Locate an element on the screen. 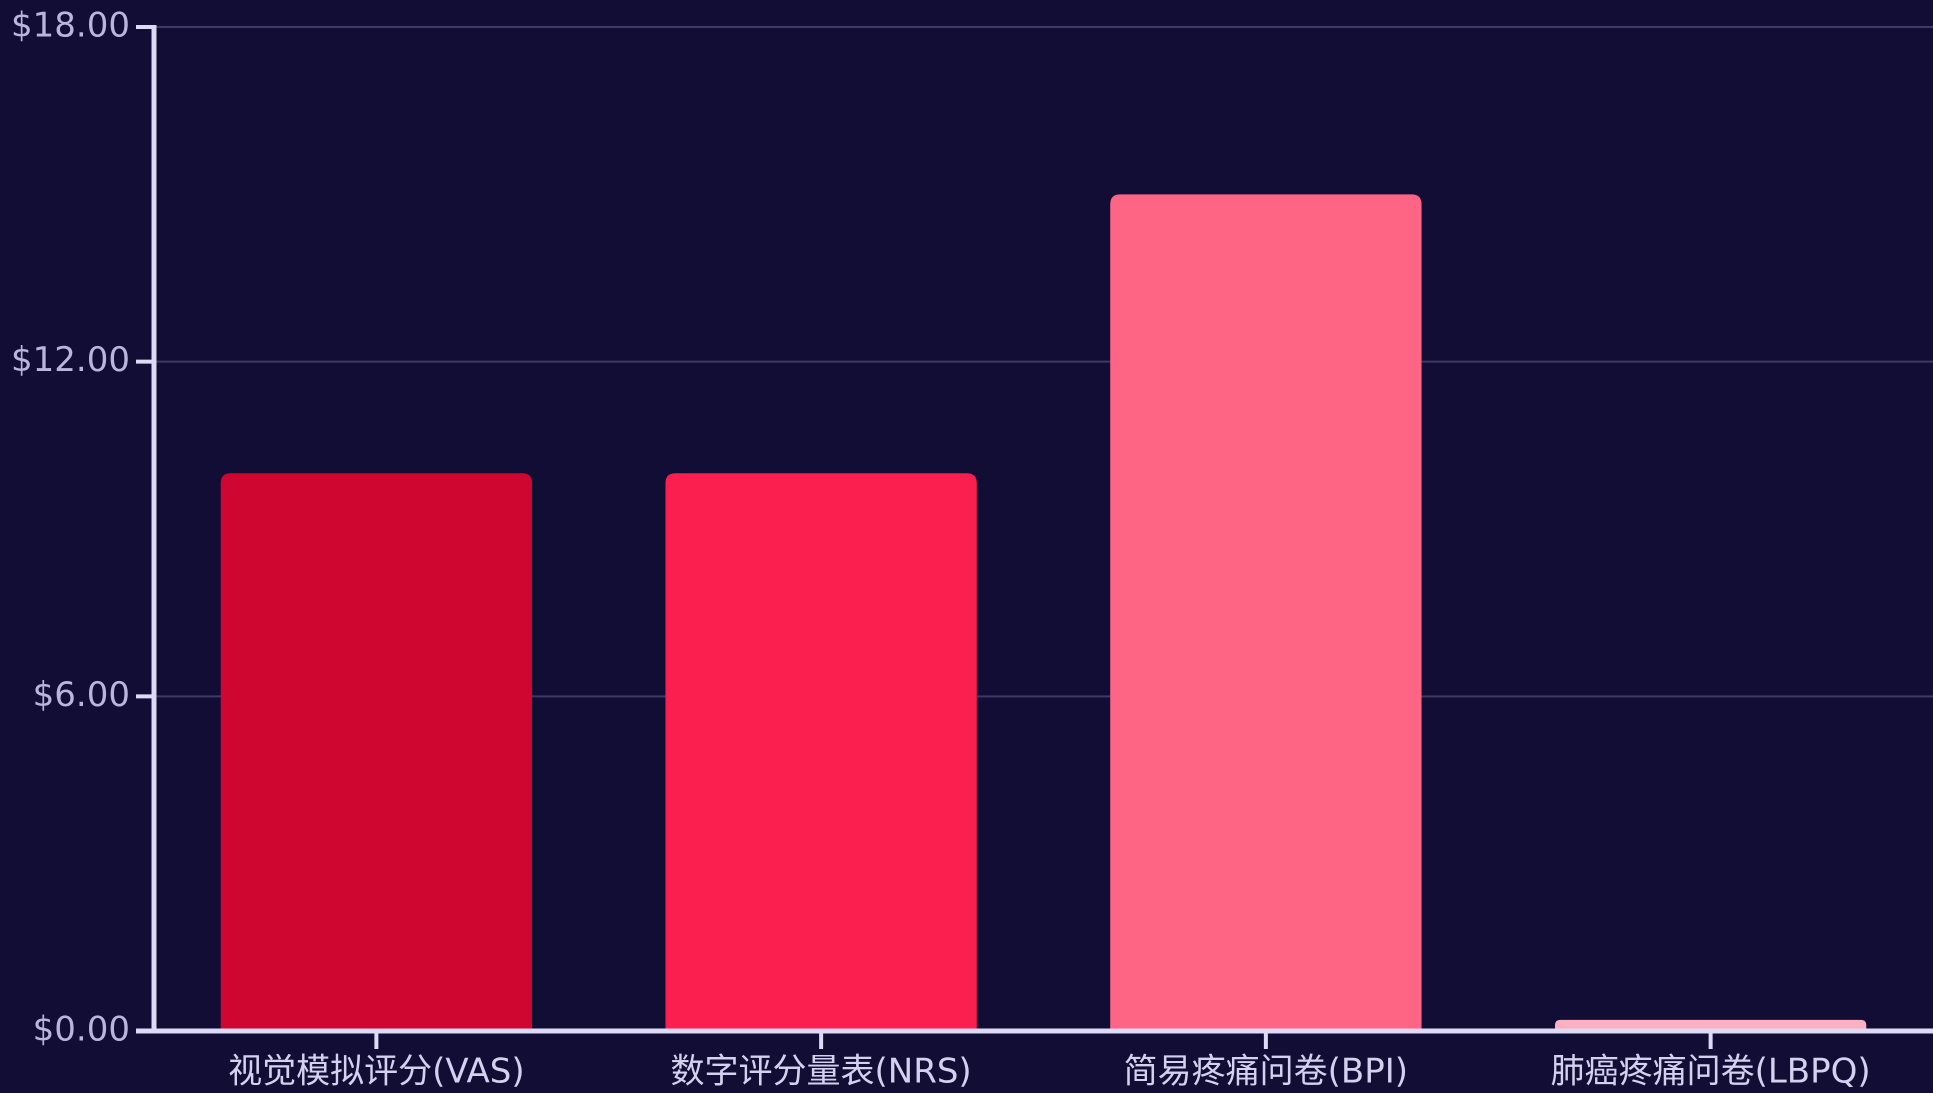 The width and height of the screenshot is (1933, 1093). x-tick-label: 简易疼痛问卷(BPI) is located at coordinates (1266, 1072).